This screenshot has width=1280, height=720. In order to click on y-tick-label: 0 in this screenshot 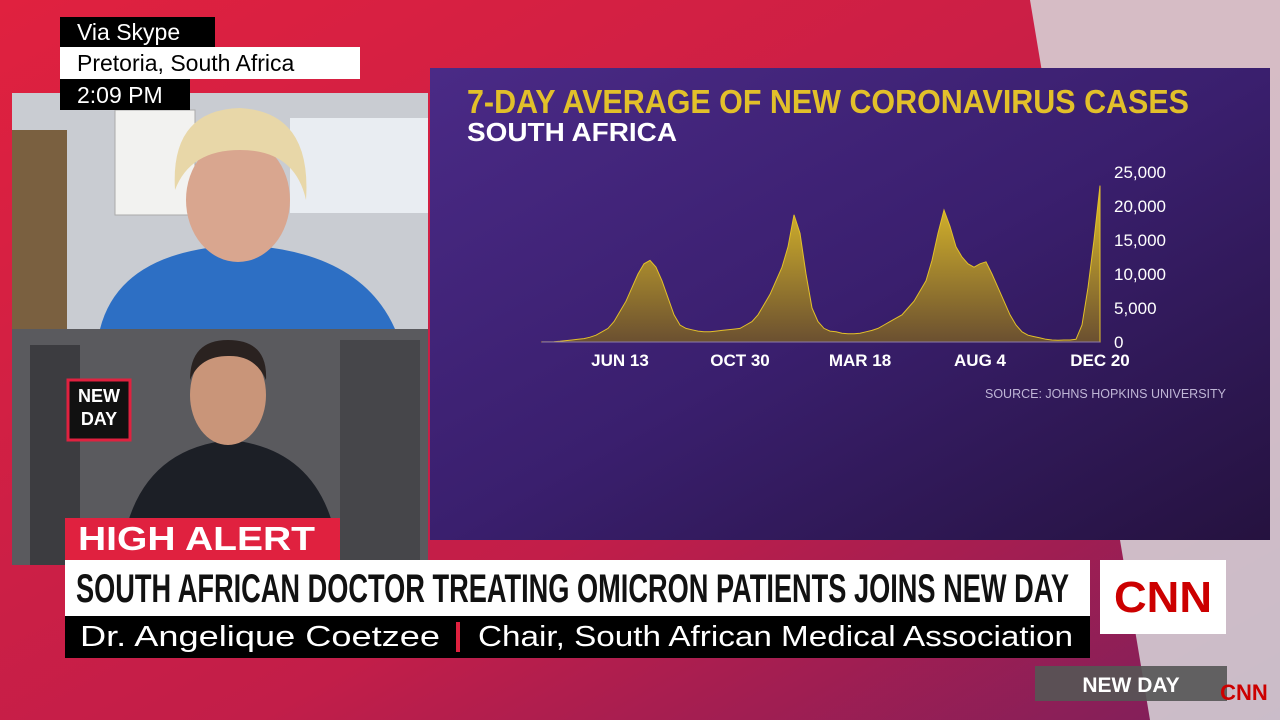, I will do `click(1118, 342)`.